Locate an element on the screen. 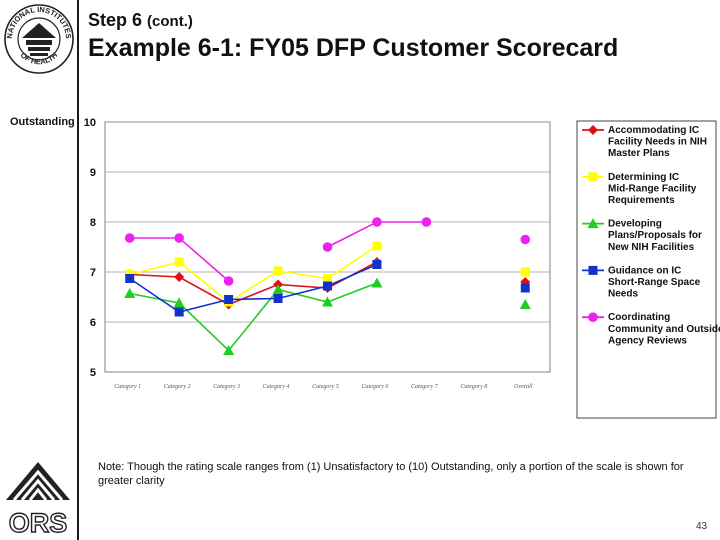 This screenshot has height=540, width=720. step-suffix: (cont.) is located at coordinates (170, 21).